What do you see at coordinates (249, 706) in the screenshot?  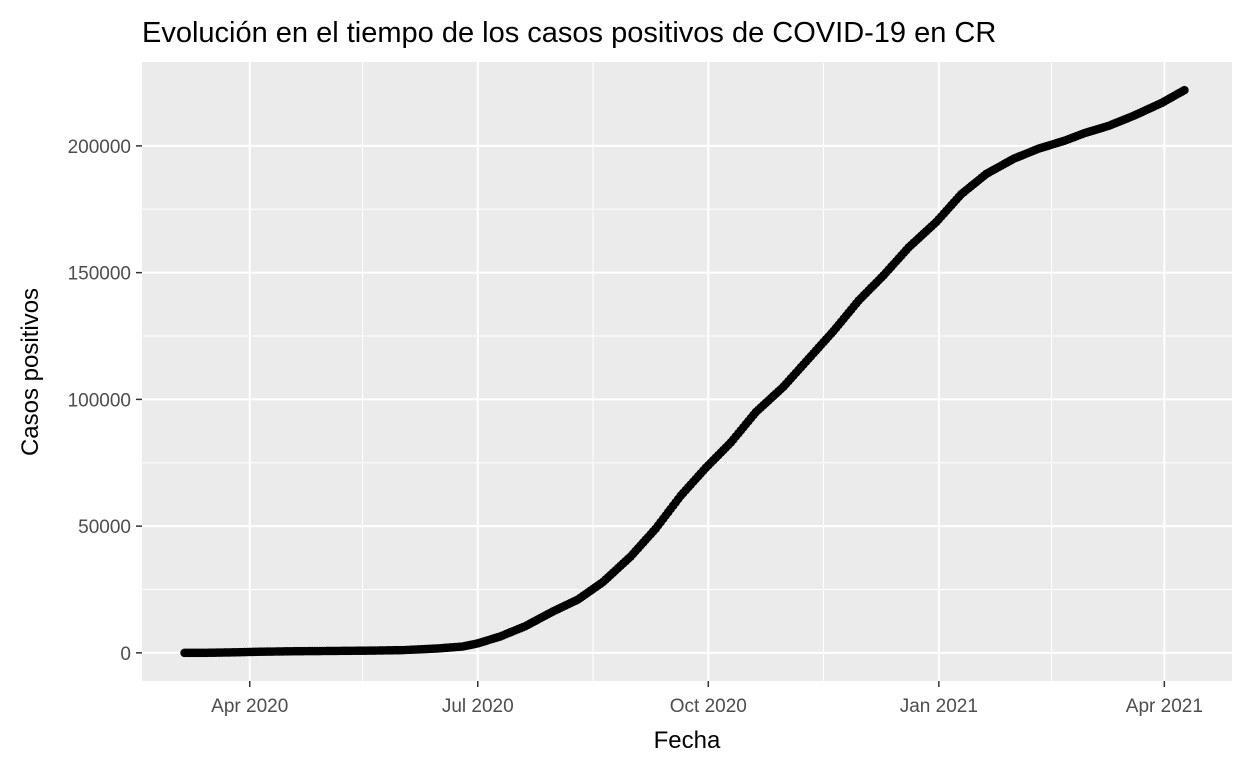 I see `x-tick-label: Apr 2020` at bounding box center [249, 706].